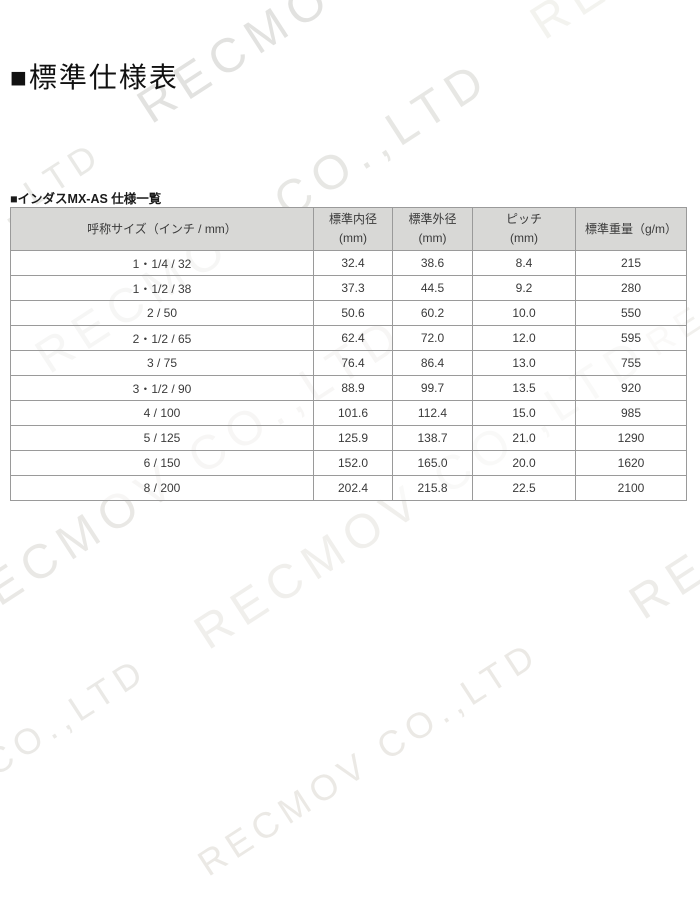  What do you see at coordinates (162, 263) in the screenshot?
I see `cell-size: 1・1/4 / 32` at bounding box center [162, 263].